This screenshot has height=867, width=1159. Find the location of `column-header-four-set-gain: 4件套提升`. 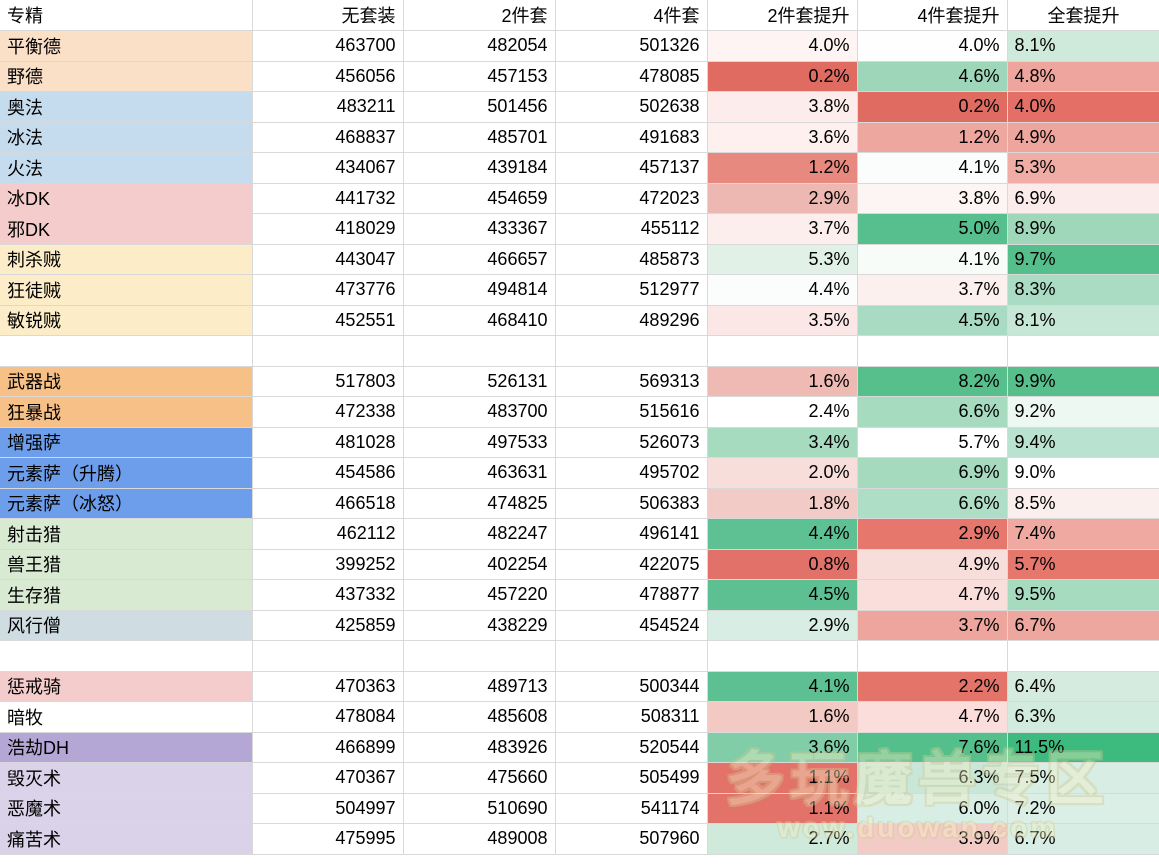

column-header-four-set-gain: 4件套提升 is located at coordinates (932, 15).